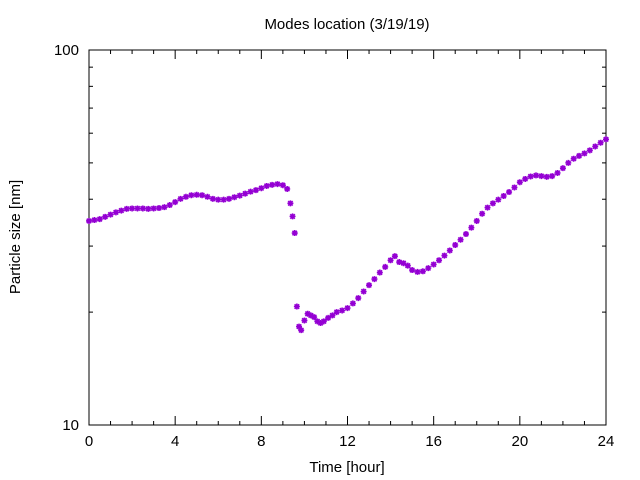 The width and height of the screenshot is (640, 480). Describe the element at coordinates (15, 237) in the screenshot. I see `y-axis-label: Particle size [nm]` at that location.